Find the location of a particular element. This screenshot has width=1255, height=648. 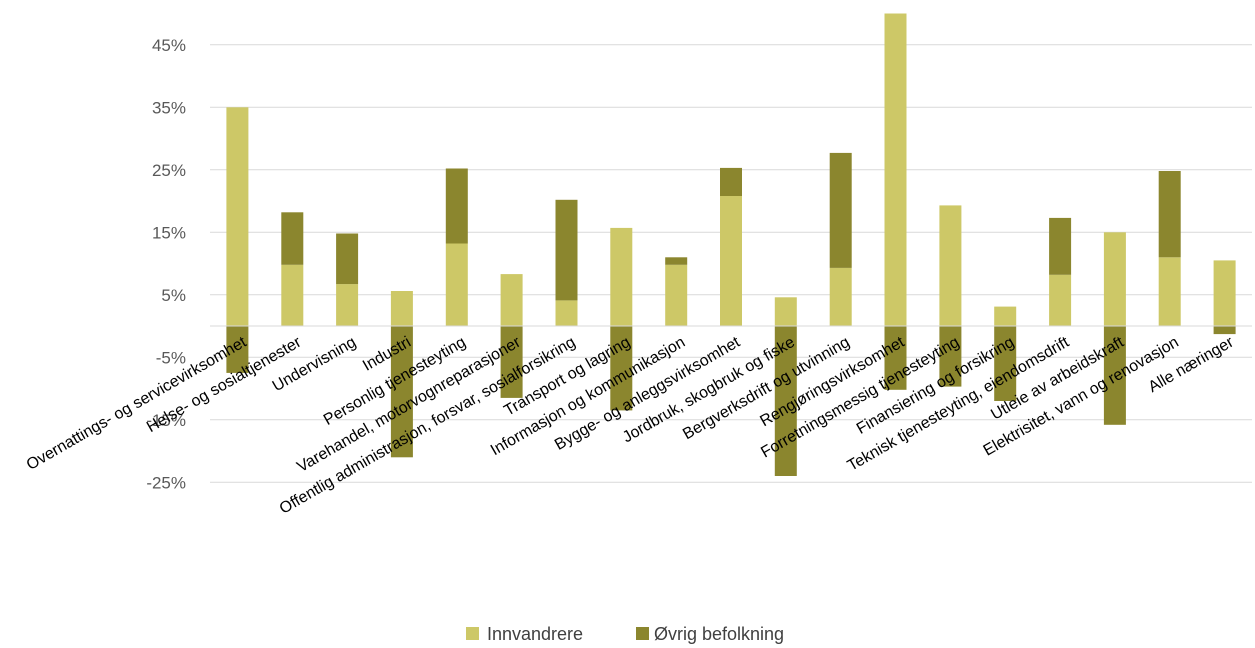

y-tick-label: 25% is located at coordinates (169, 170).